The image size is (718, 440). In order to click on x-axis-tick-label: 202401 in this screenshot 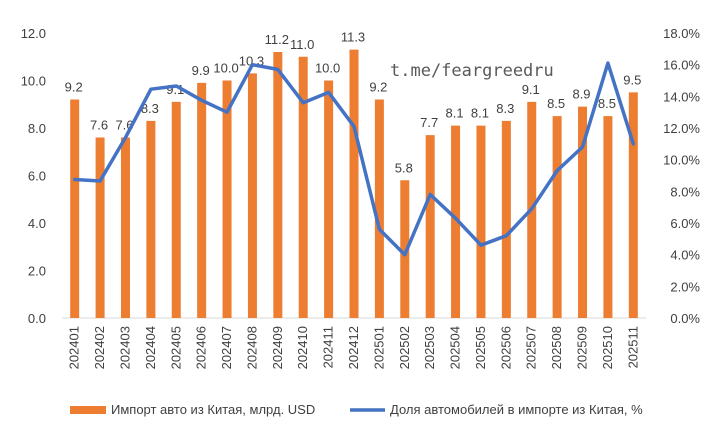, I will do `click(74, 347)`.